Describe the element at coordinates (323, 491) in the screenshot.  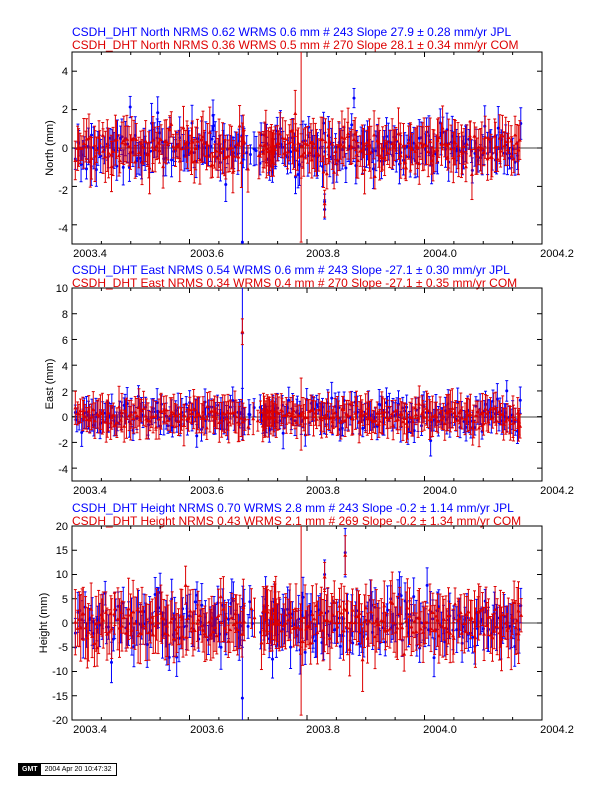
I see `east-x-ticks: 2003.4 2003.6 2003.8 2004.0 2004.2` at that location.